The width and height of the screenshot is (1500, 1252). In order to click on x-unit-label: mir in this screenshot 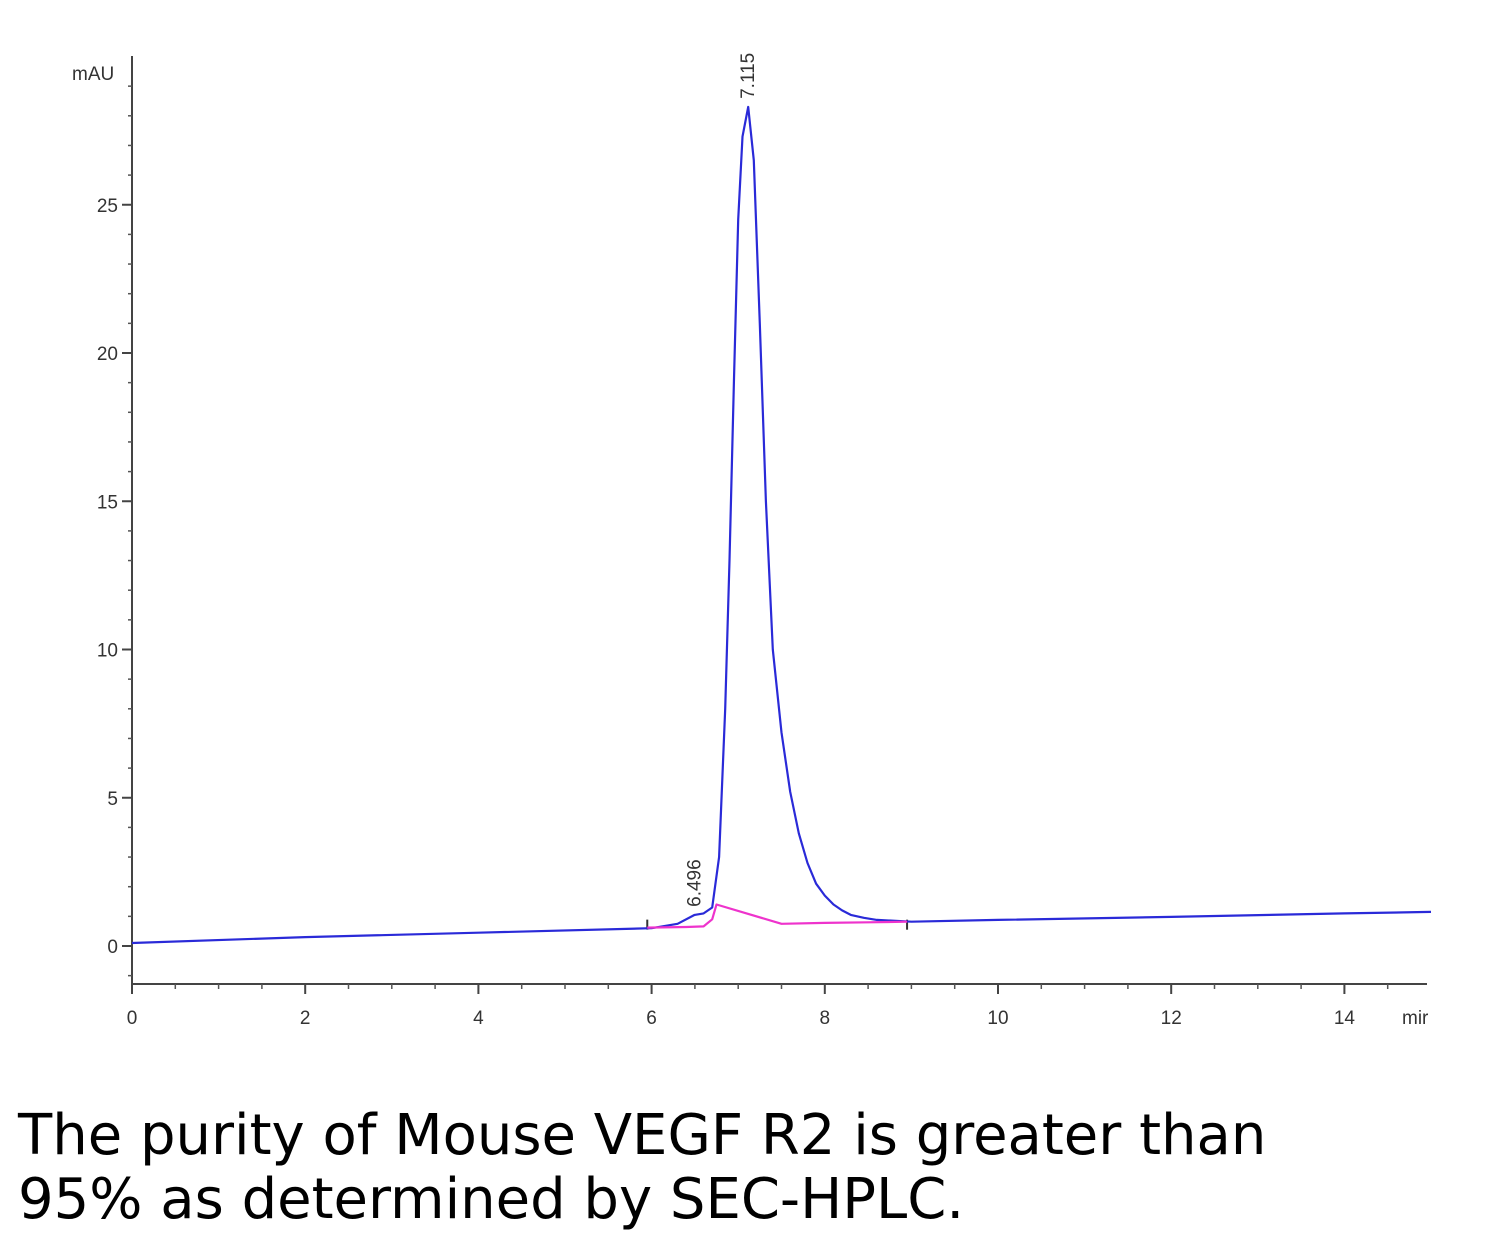, I will do `click(1415, 1018)`.